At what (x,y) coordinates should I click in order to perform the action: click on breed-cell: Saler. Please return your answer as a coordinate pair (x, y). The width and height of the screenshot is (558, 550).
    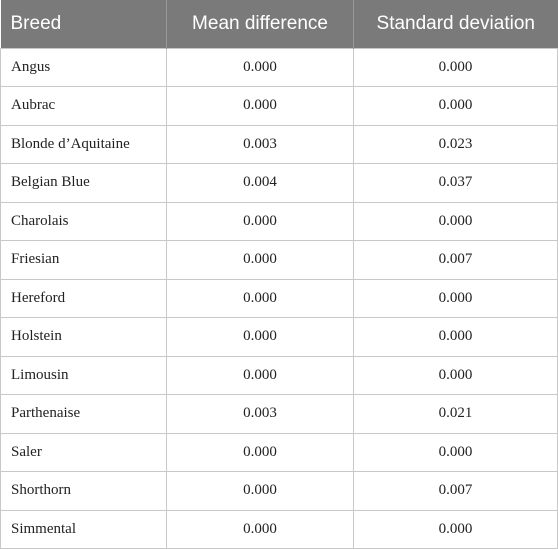
    Looking at the image, I should click on (83, 452).